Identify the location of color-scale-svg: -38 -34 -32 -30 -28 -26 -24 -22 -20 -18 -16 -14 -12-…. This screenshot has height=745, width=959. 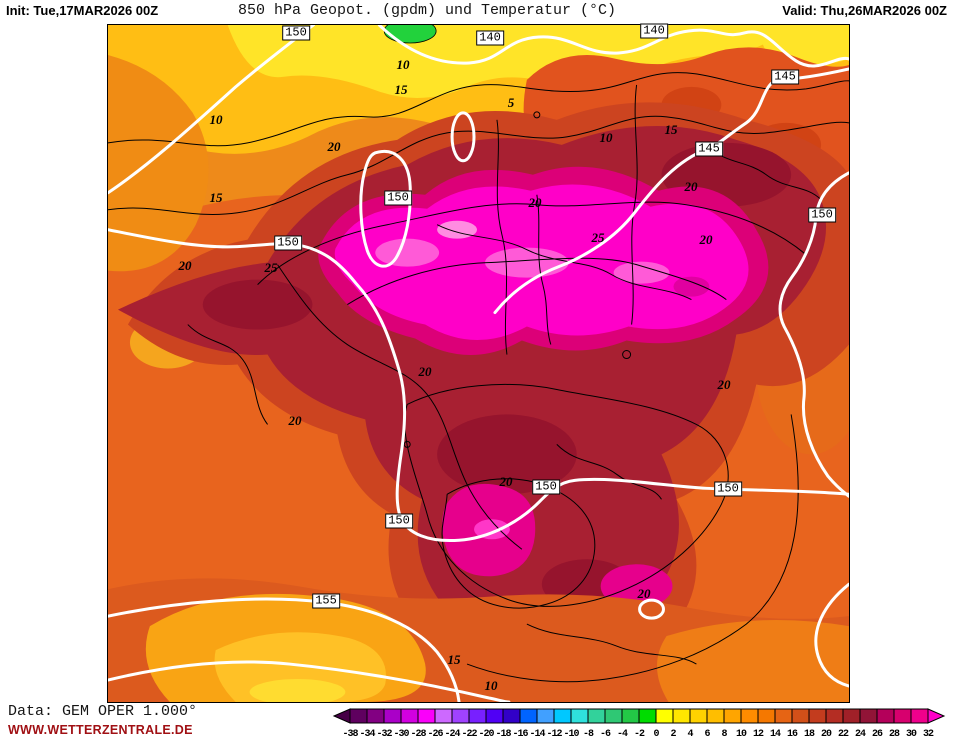
(639, 724).